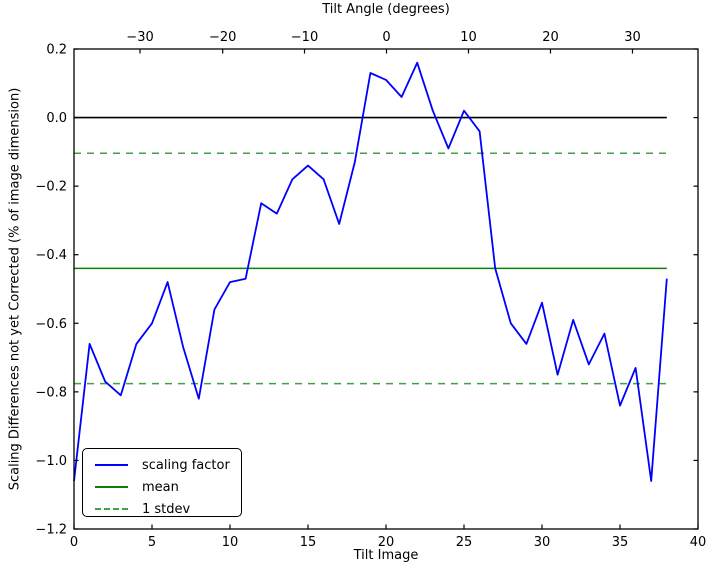 This screenshot has height=579, width=714. I want to click on top-axis-title: Tilt Angle (degrees), so click(386, 9).